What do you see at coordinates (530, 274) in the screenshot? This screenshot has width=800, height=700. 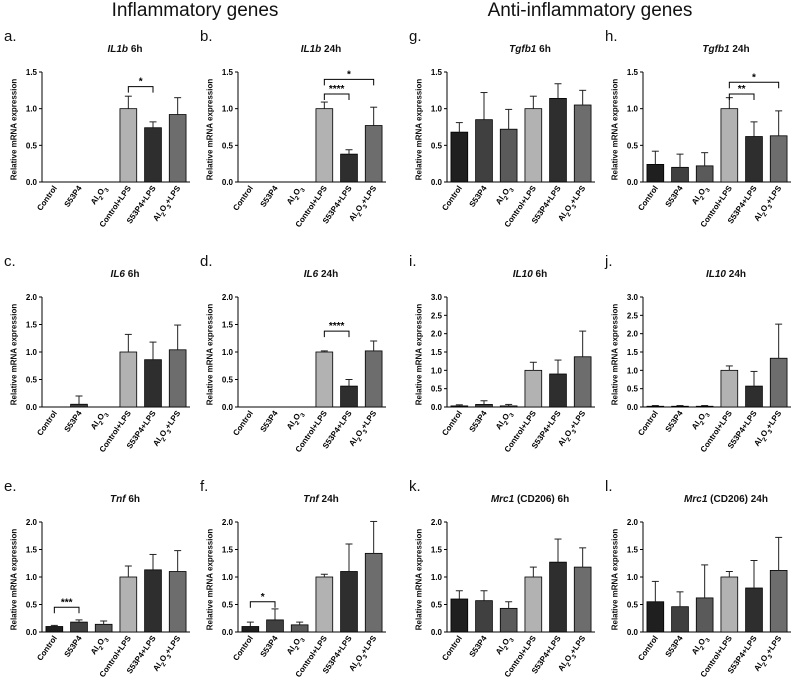 I see `chart-title: IL10 6h` at bounding box center [530, 274].